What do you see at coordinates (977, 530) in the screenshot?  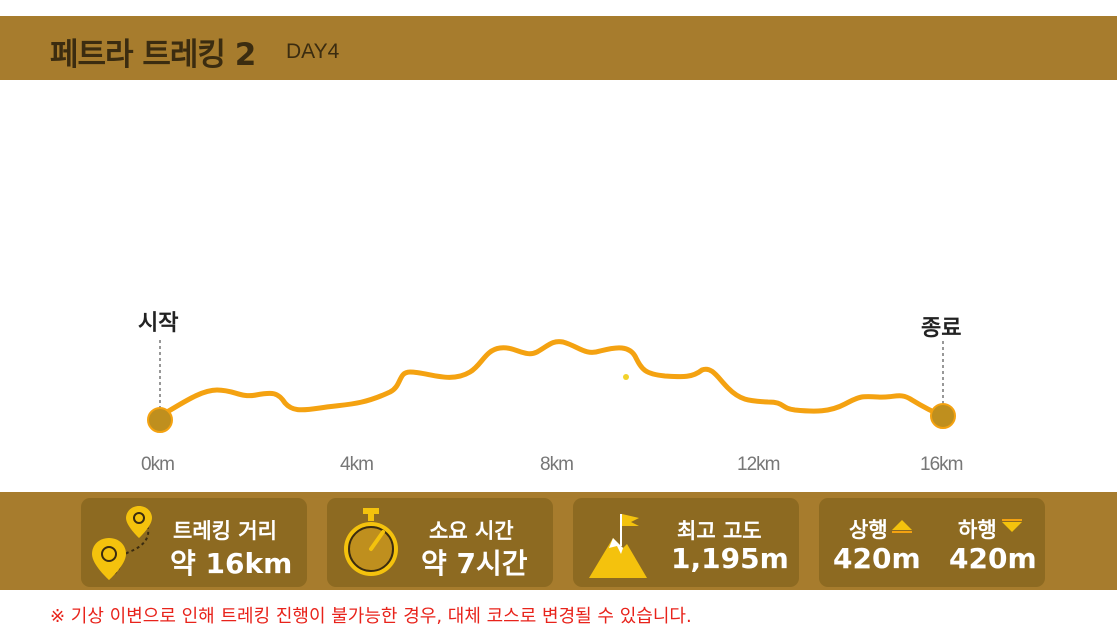 I see `descent-title: 하행` at bounding box center [977, 530].